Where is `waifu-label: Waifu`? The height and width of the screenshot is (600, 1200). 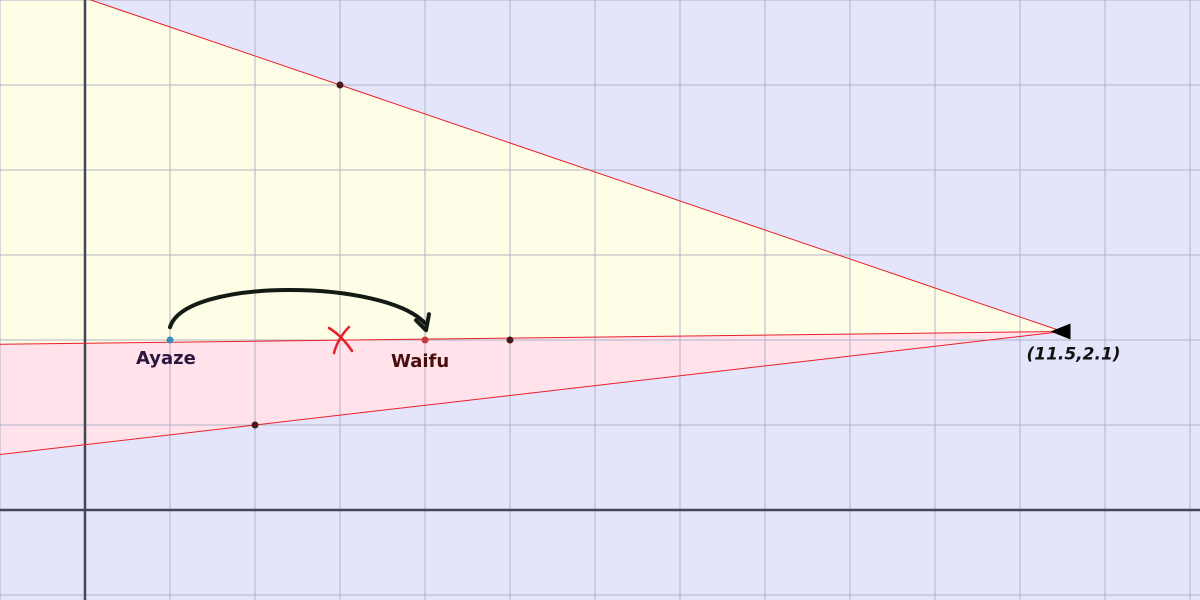
waifu-label: Waifu is located at coordinates (420, 361).